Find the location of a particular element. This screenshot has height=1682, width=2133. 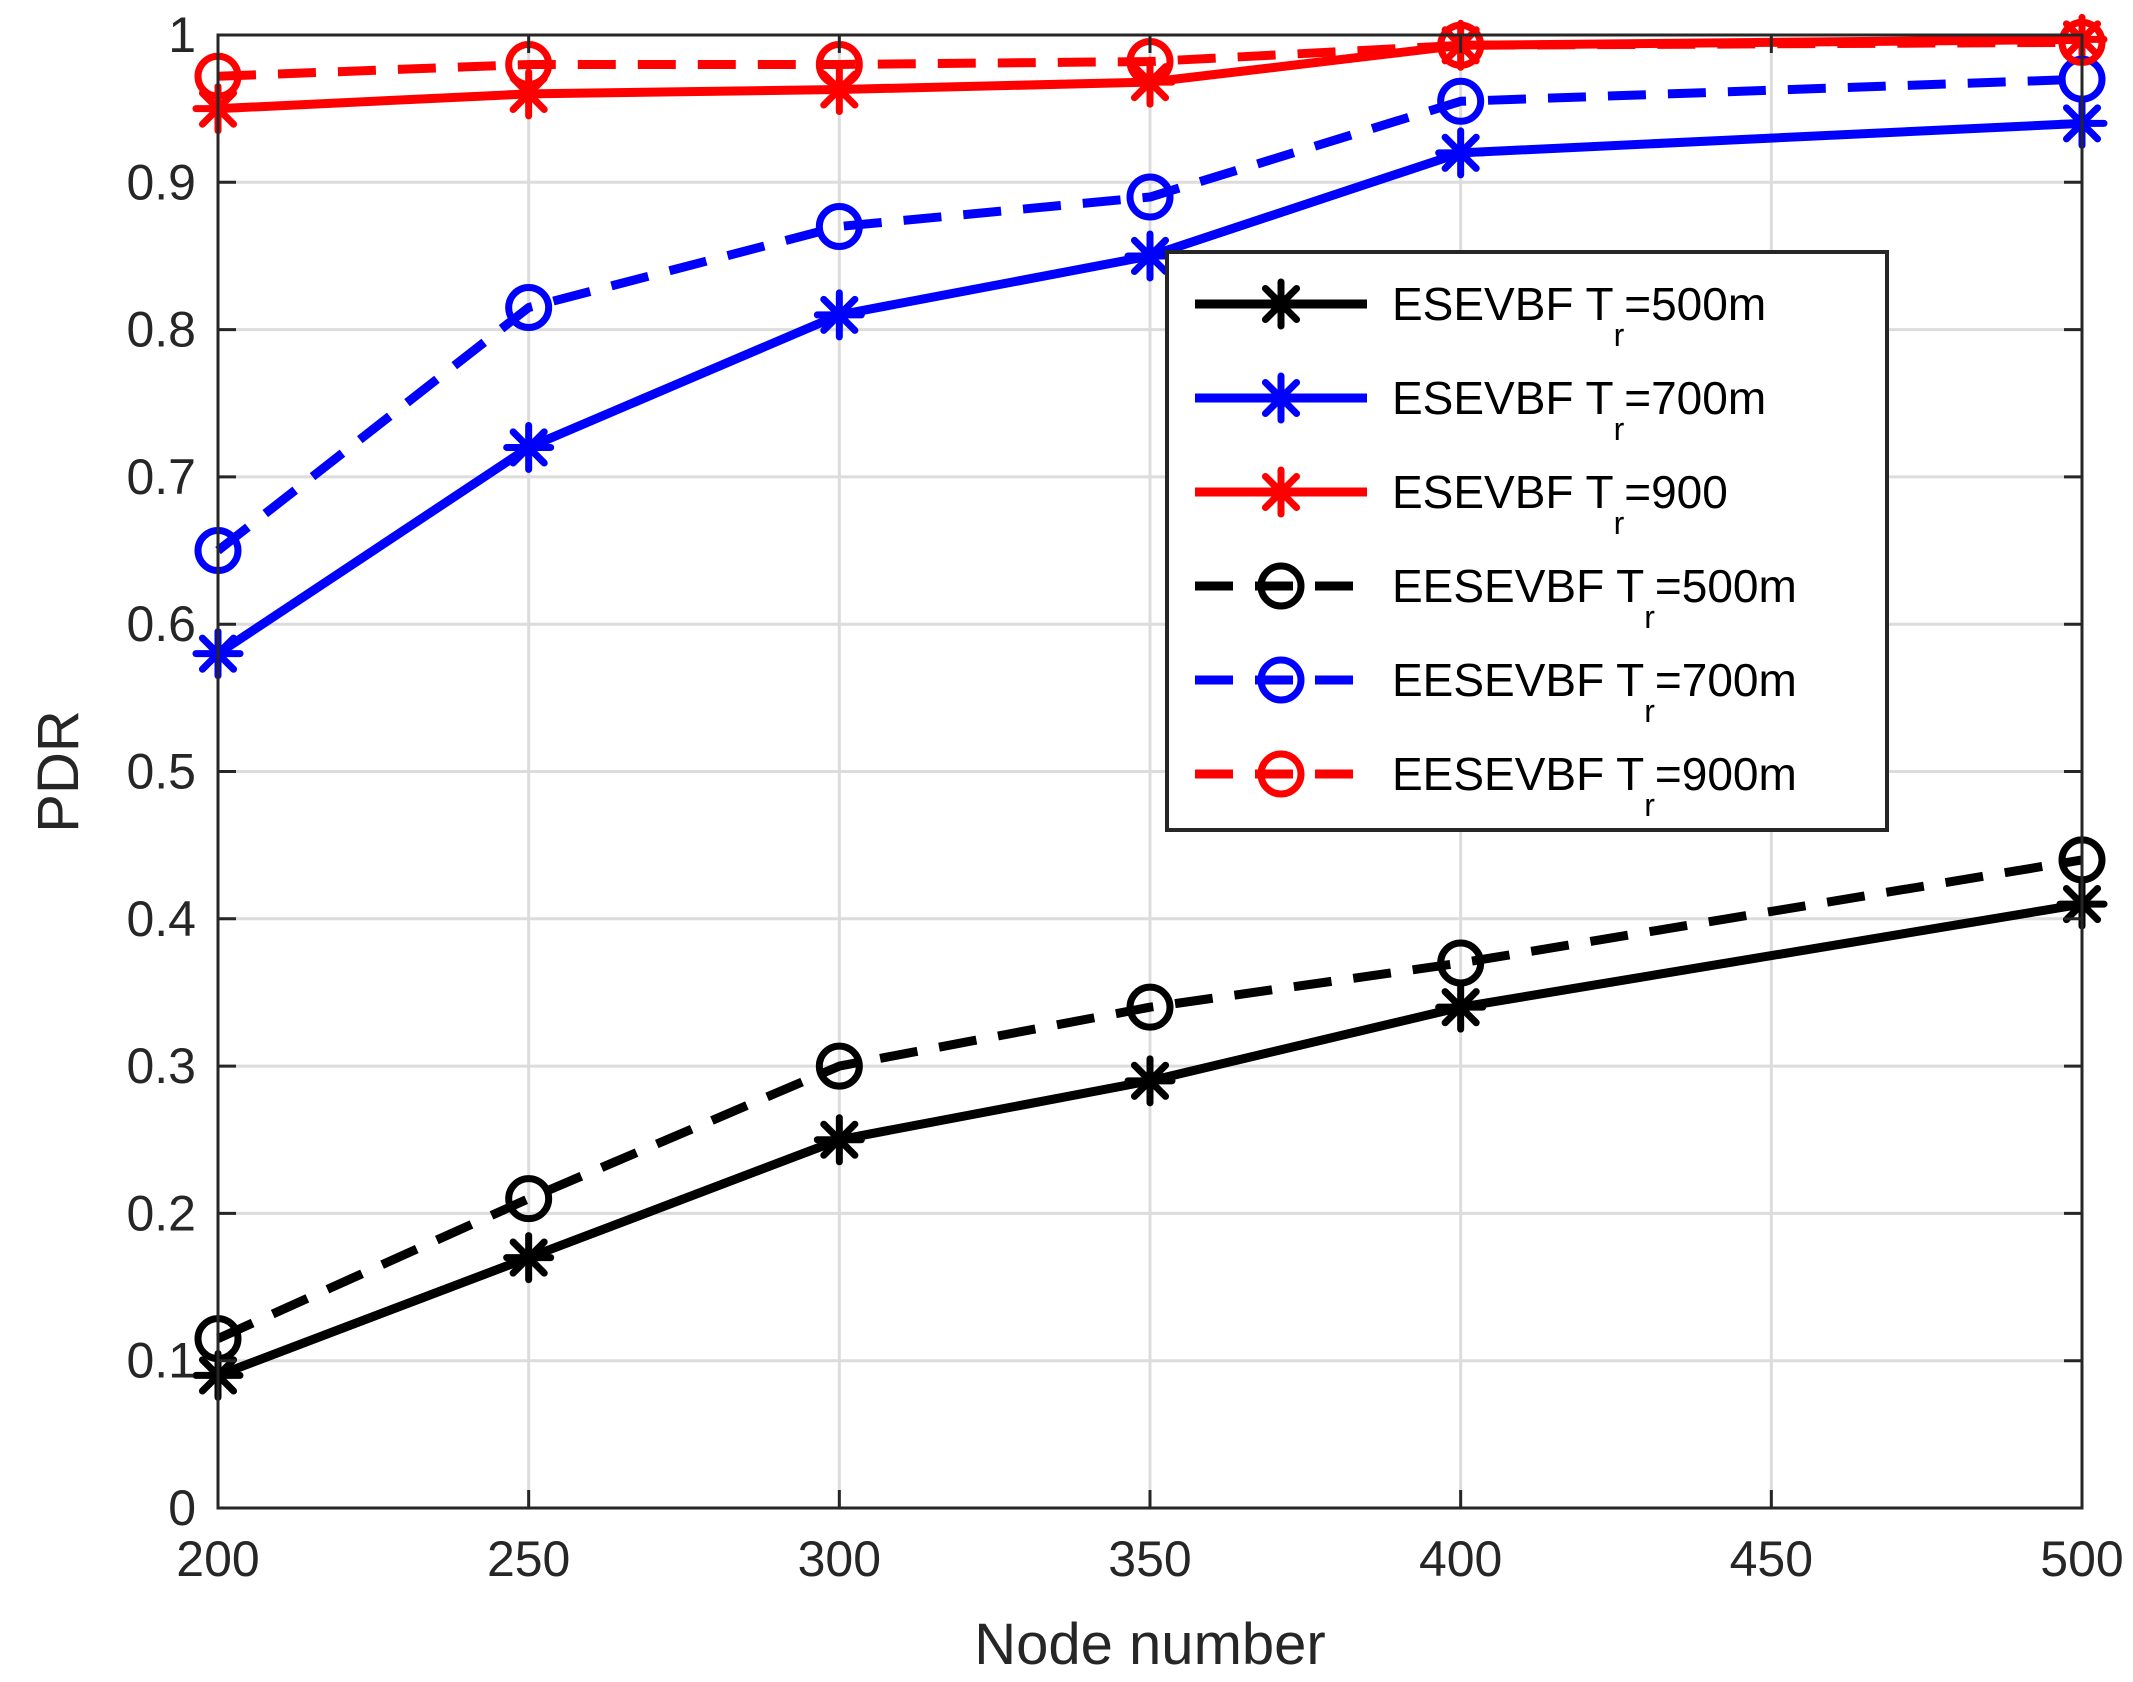

legend-item: ESEVBF Tr=500m is located at coordinates (1480, 315).